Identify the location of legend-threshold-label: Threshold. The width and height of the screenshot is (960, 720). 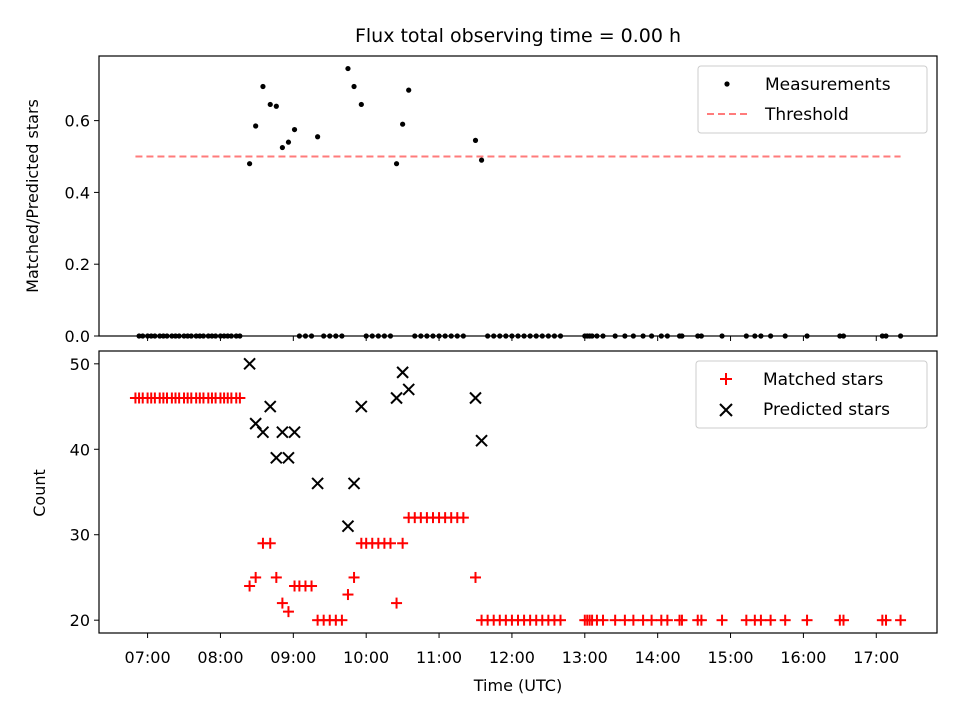
(806, 115).